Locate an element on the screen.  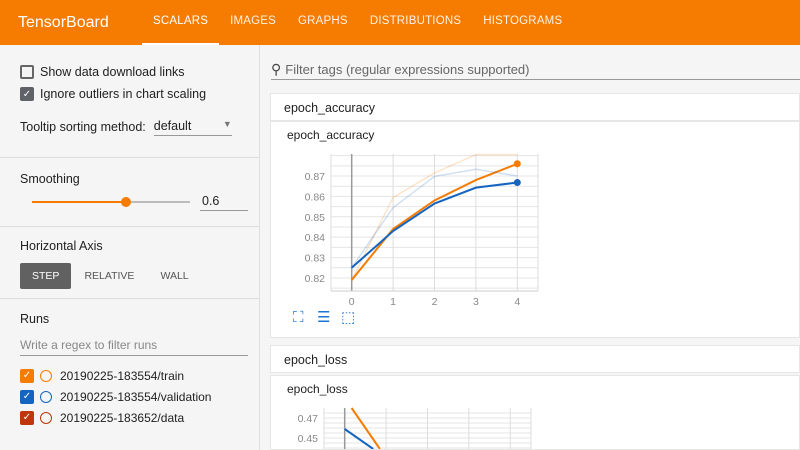
smoothing-slider is located at coordinates (111, 202).